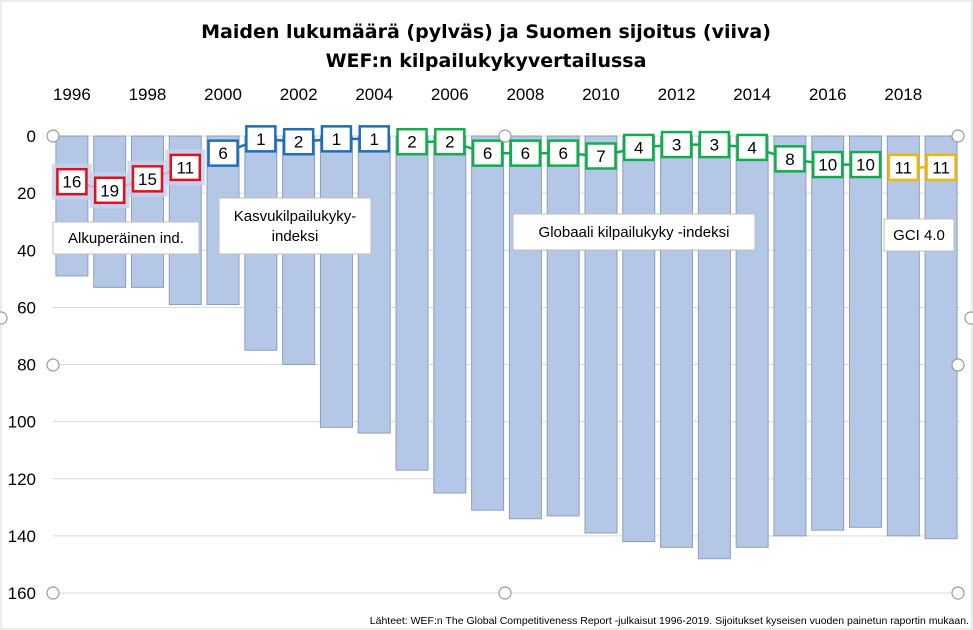 This screenshot has width=973, height=630. I want to click on y-tick-label: 160, so click(22, 593).